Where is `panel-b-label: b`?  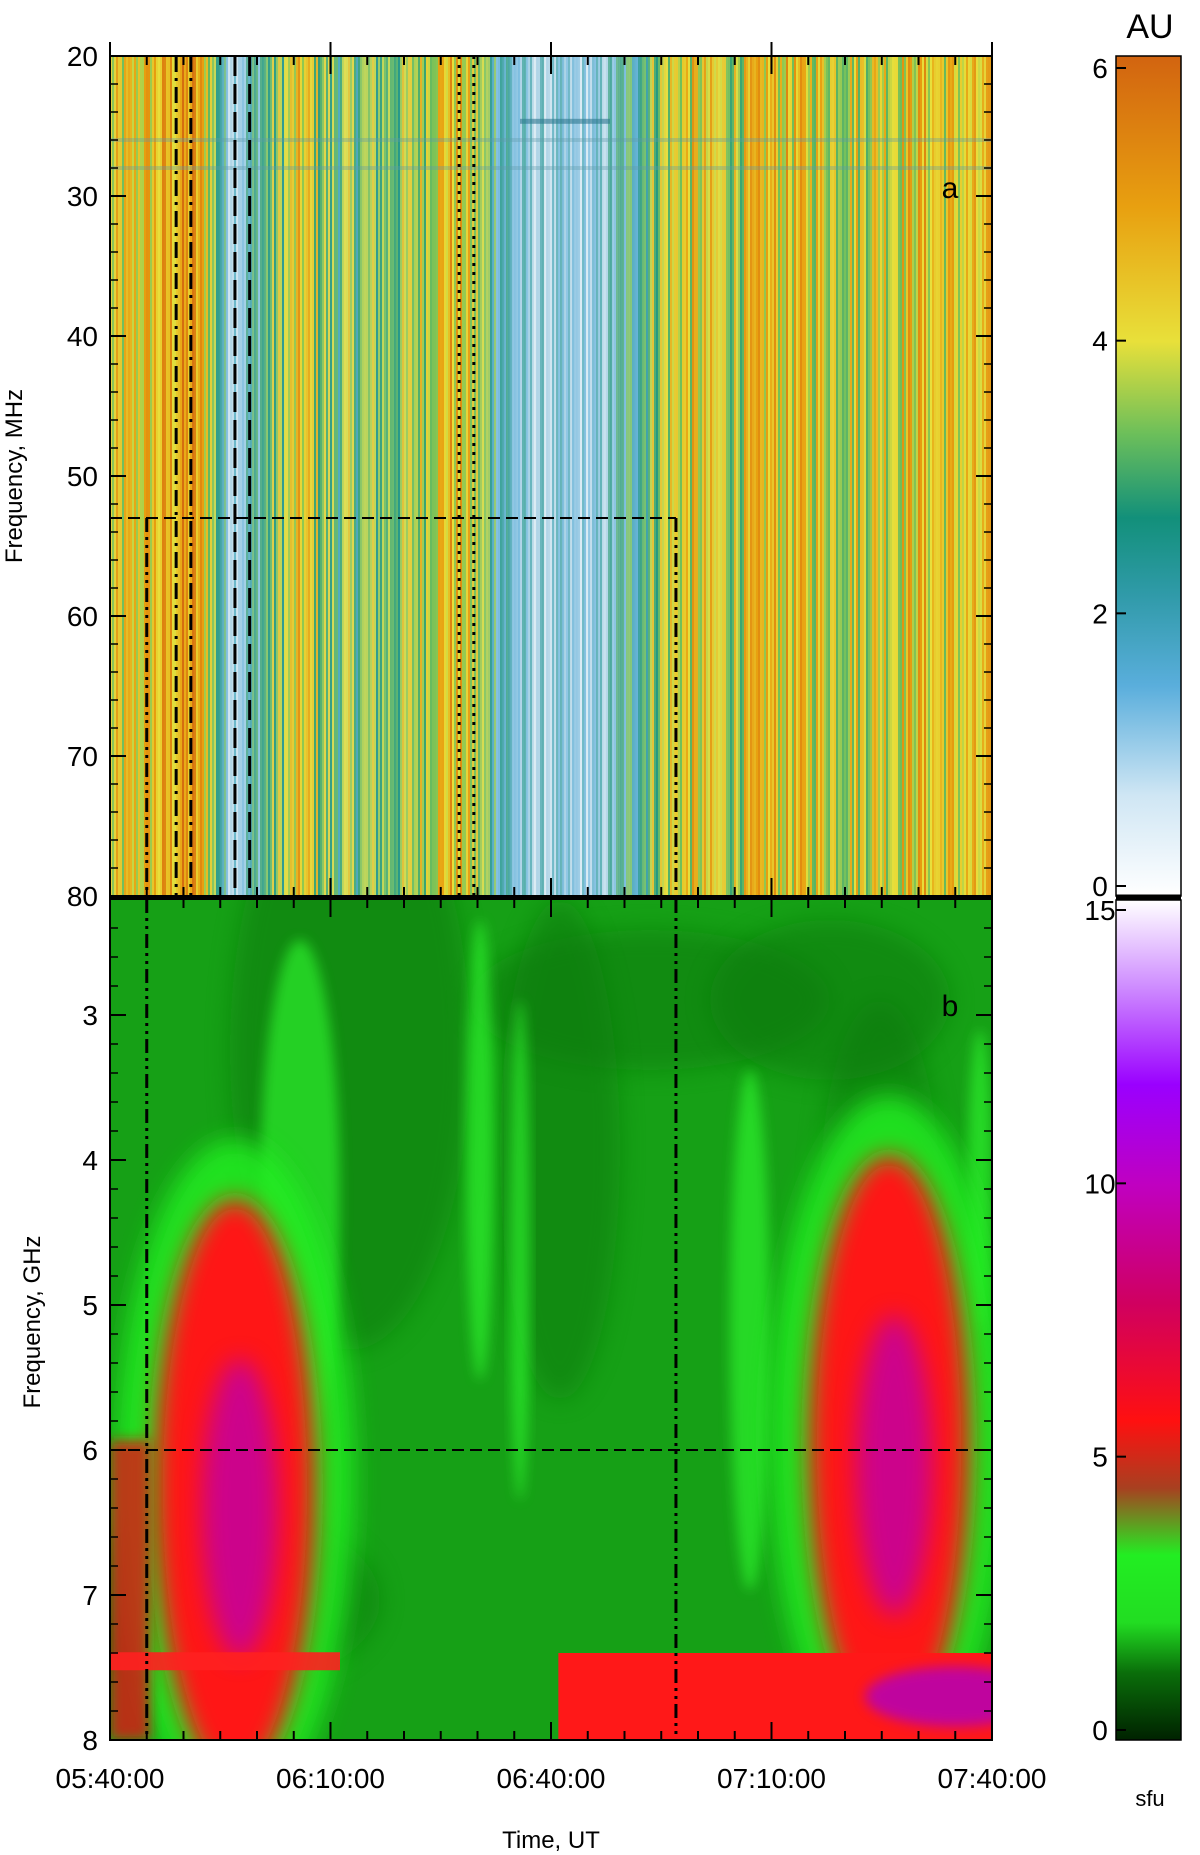 panel-b-label: b is located at coordinates (950, 1006).